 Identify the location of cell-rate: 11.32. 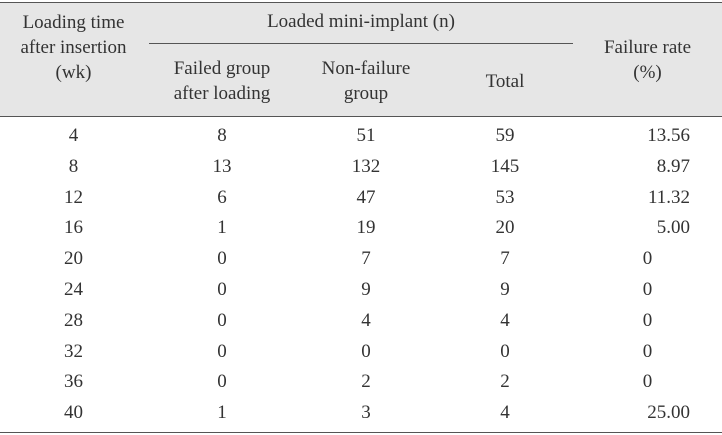
(668, 197).